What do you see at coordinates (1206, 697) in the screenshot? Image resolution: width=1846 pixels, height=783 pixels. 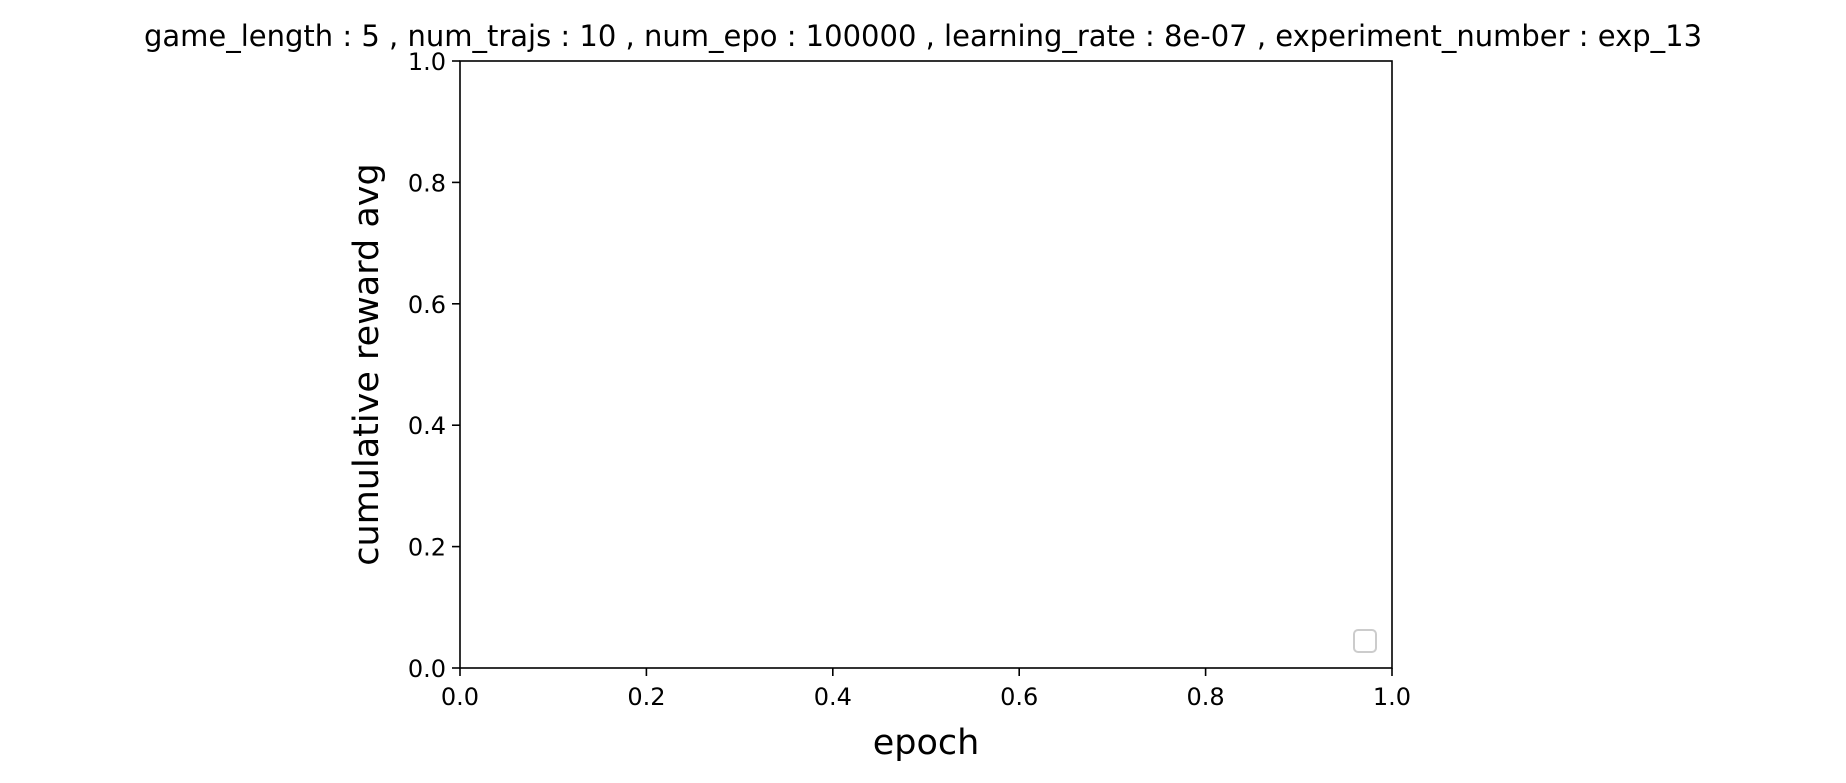 I see `x-tick-label: 0.8` at bounding box center [1206, 697].